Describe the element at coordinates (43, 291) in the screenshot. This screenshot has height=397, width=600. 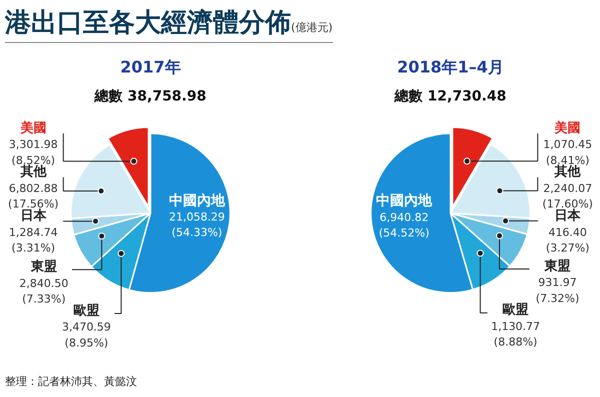
I see `data-label: 2,840.50 (7.33%)` at that location.